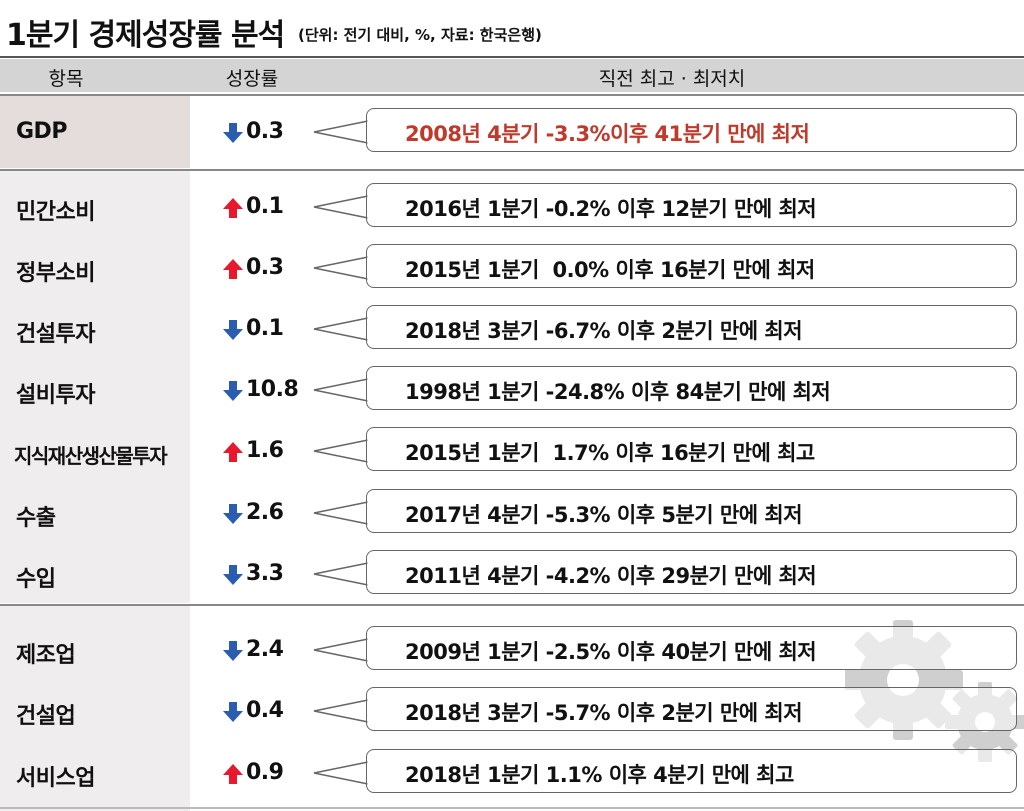 The image size is (1024, 811). I want to click on row-item-label: 정부소비, so click(55, 273).